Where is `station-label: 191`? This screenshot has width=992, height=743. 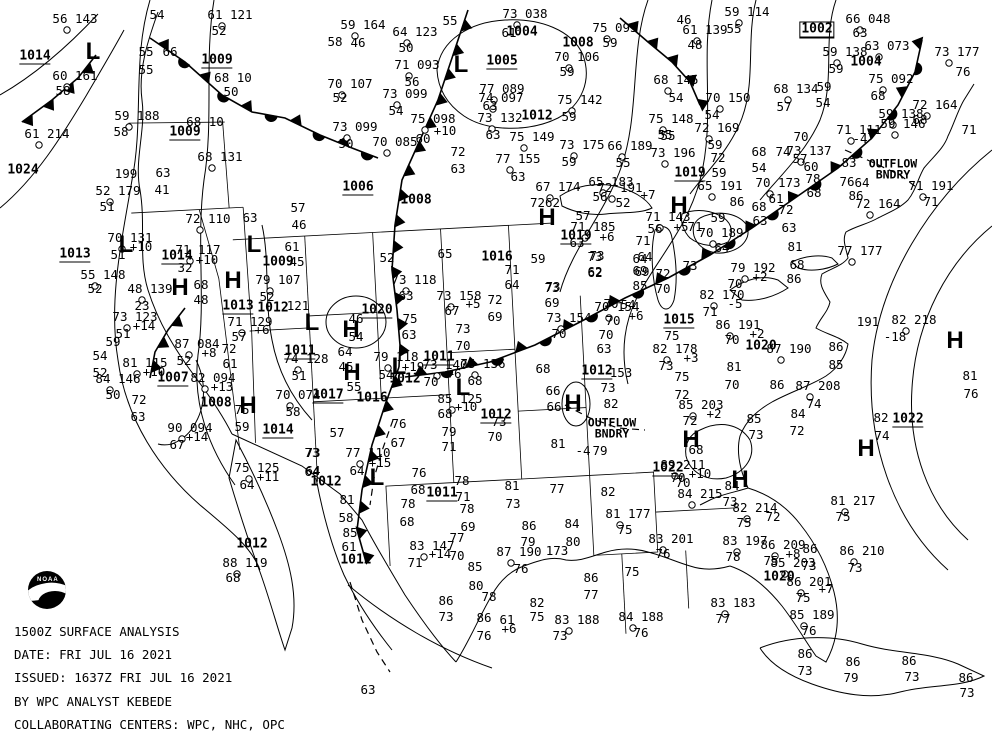 station-label: 191 is located at coordinates (868, 321).